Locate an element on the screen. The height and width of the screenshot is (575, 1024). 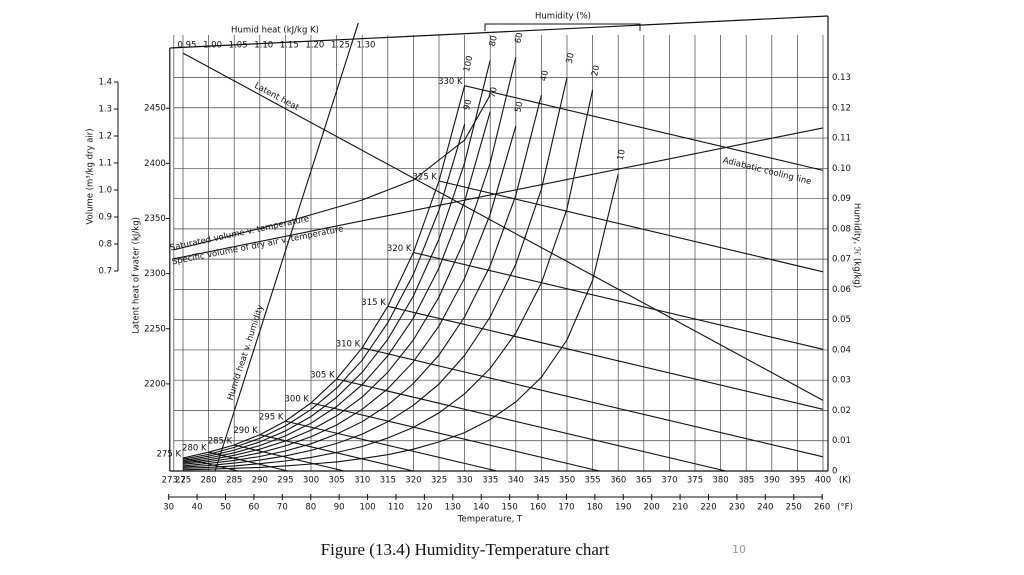
f-tick-label: 260 is located at coordinates (822, 508).